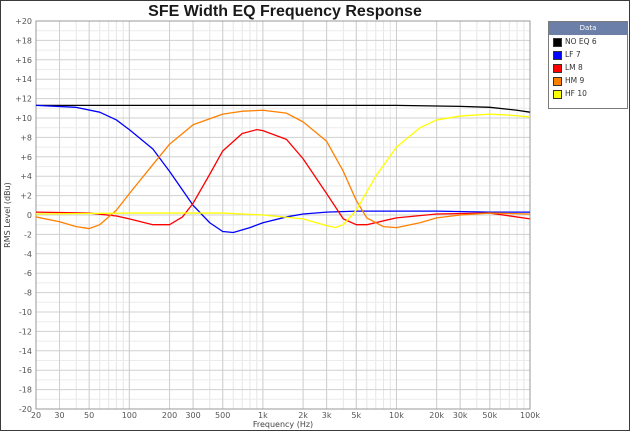  Describe the element at coordinates (588, 54) in the screenshot. I see `legend-item: LF 7` at that location.